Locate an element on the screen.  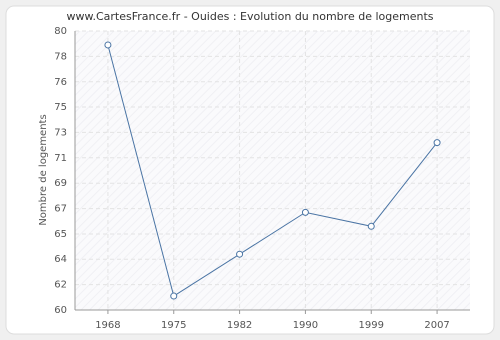
x-tick-label: 1999 is located at coordinates (371, 325).